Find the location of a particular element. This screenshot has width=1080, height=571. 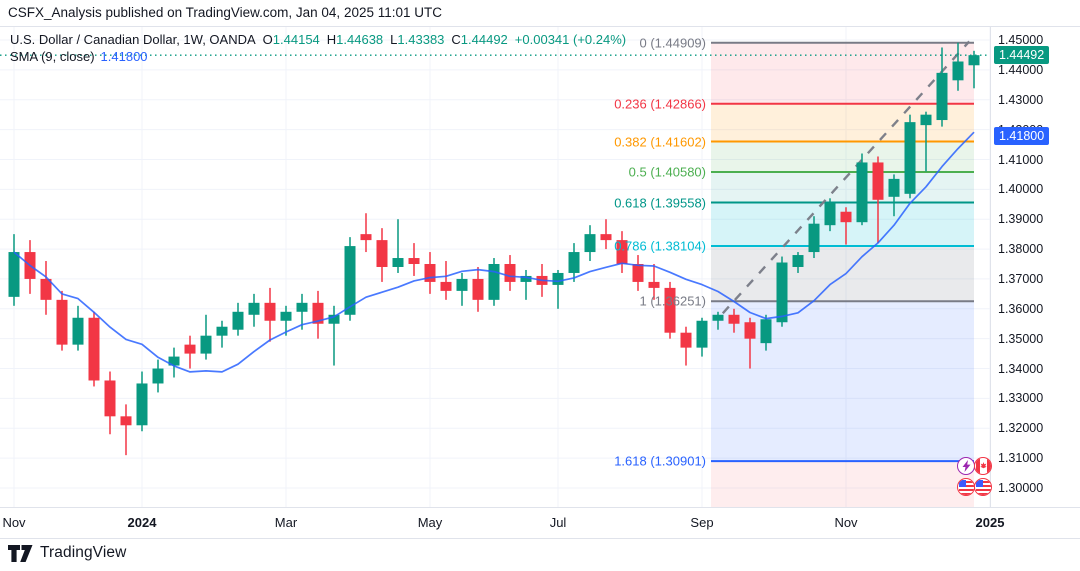

fib-level-label: 0 (1.44909) is located at coordinates (673, 43).